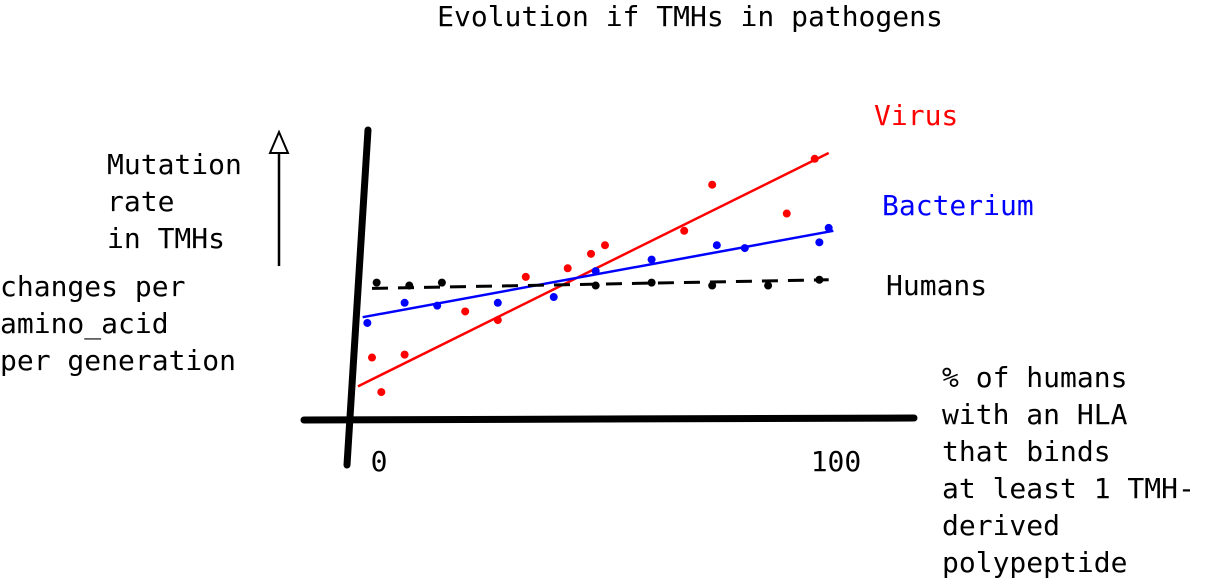  I want to click on series-label-virus: Virus, so click(916, 115).